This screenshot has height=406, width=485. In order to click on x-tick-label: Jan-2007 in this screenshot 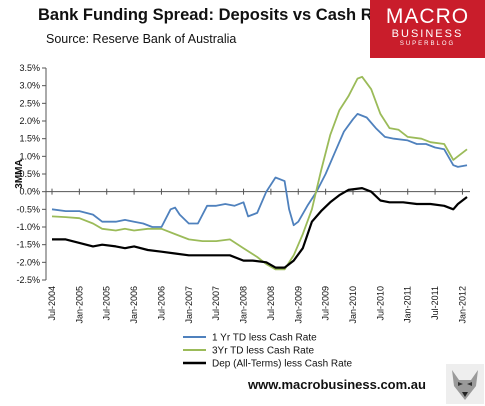, I will do `click(189, 305)`.